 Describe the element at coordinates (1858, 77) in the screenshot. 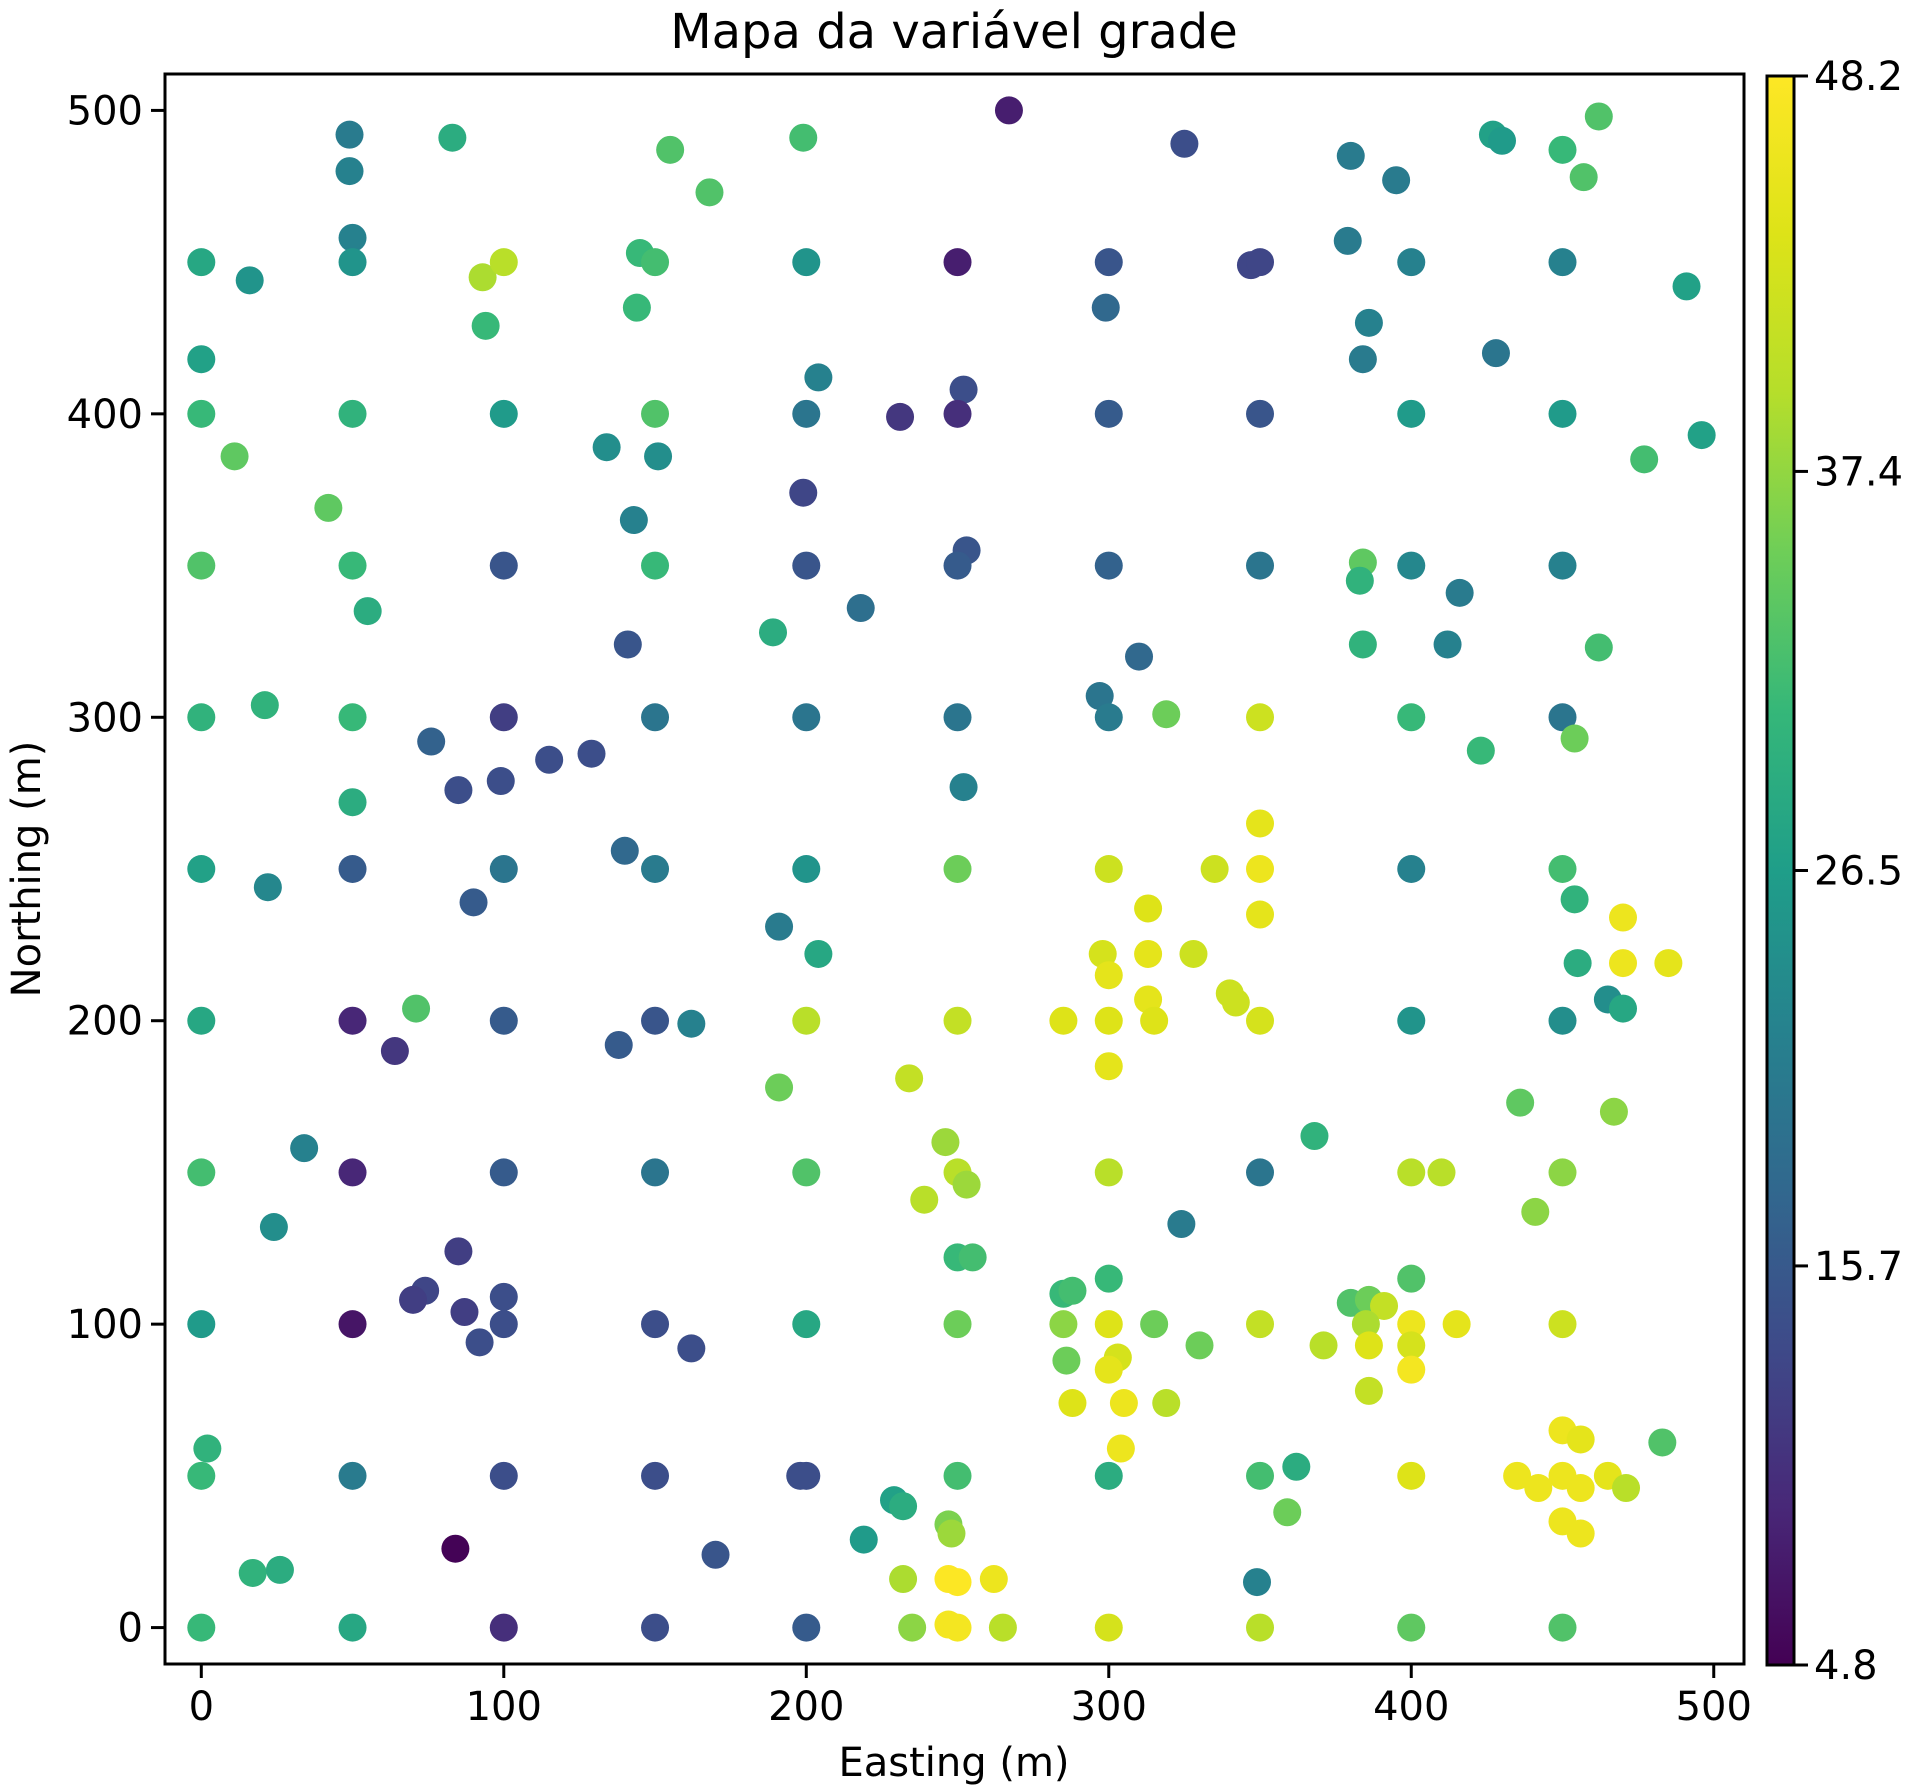

I see `colorbar-tick-label: 48.2` at that location.